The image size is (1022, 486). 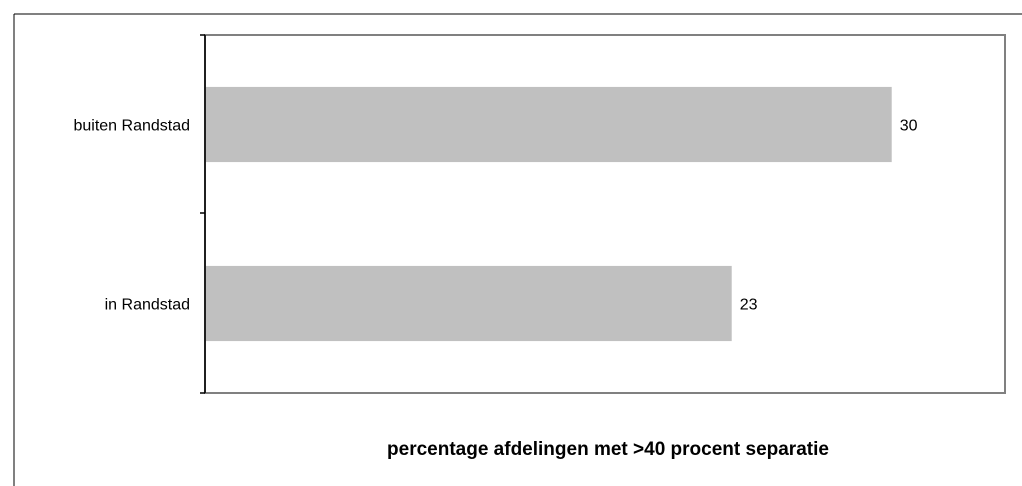 What do you see at coordinates (749, 305) in the screenshot?
I see `data-label-1: 23` at bounding box center [749, 305].